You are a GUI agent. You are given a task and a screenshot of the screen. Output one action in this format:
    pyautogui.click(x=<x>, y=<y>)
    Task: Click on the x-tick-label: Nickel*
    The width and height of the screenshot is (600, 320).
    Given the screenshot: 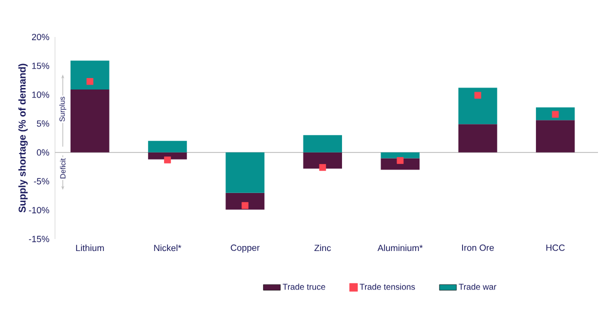 What is the action you would take?
    pyautogui.click(x=168, y=248)
    